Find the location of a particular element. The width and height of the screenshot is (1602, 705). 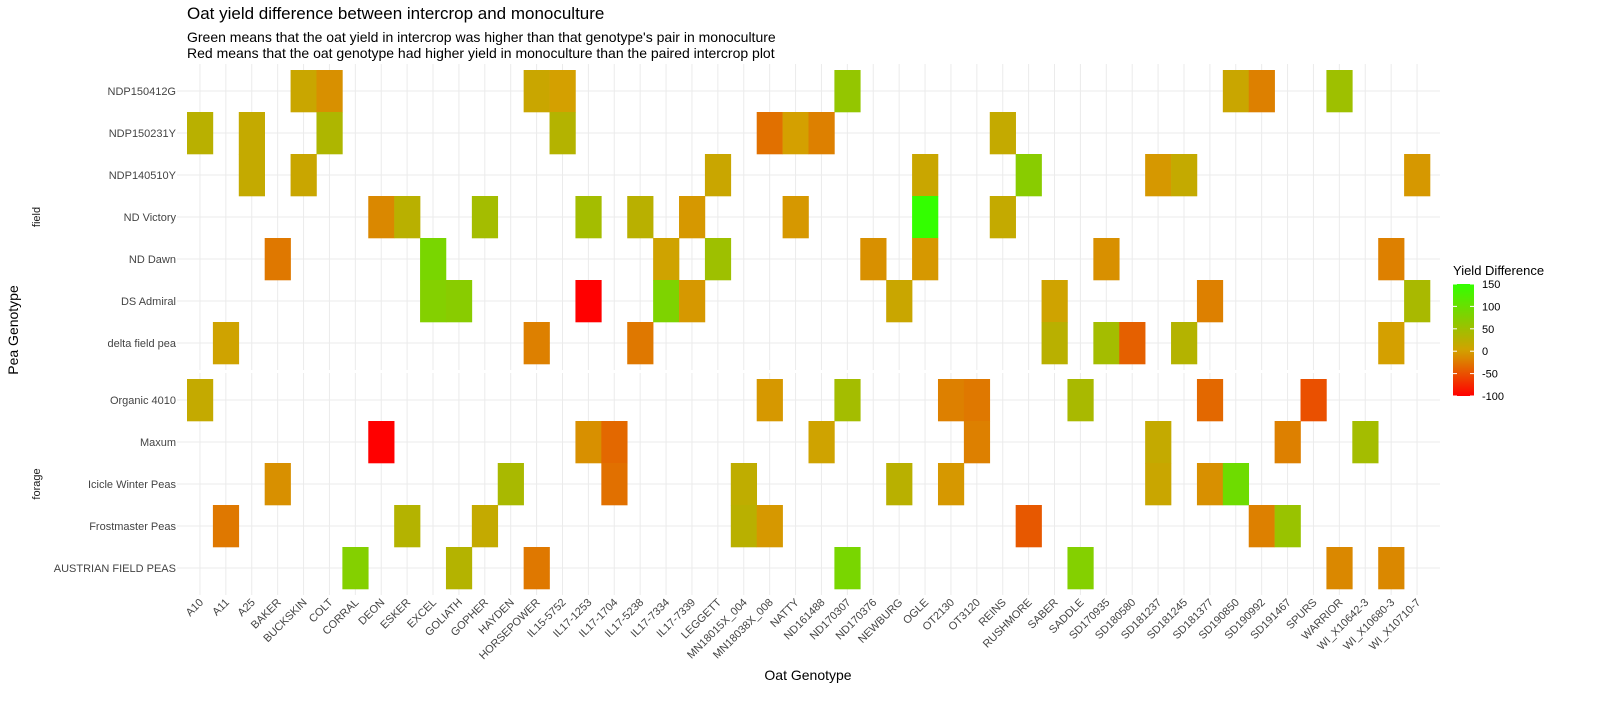

y-tick-label: NDP140510Y is located at coordinates (143, 176).